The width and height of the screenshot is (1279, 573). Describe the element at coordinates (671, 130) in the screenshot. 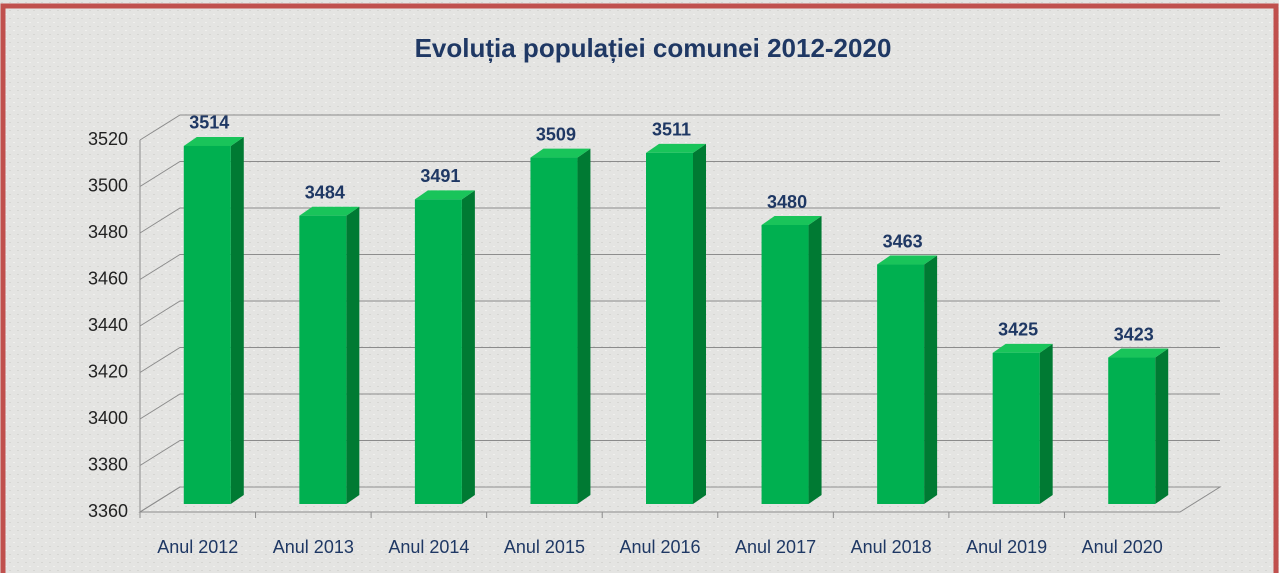

I see `value-label: 3511` at that location.